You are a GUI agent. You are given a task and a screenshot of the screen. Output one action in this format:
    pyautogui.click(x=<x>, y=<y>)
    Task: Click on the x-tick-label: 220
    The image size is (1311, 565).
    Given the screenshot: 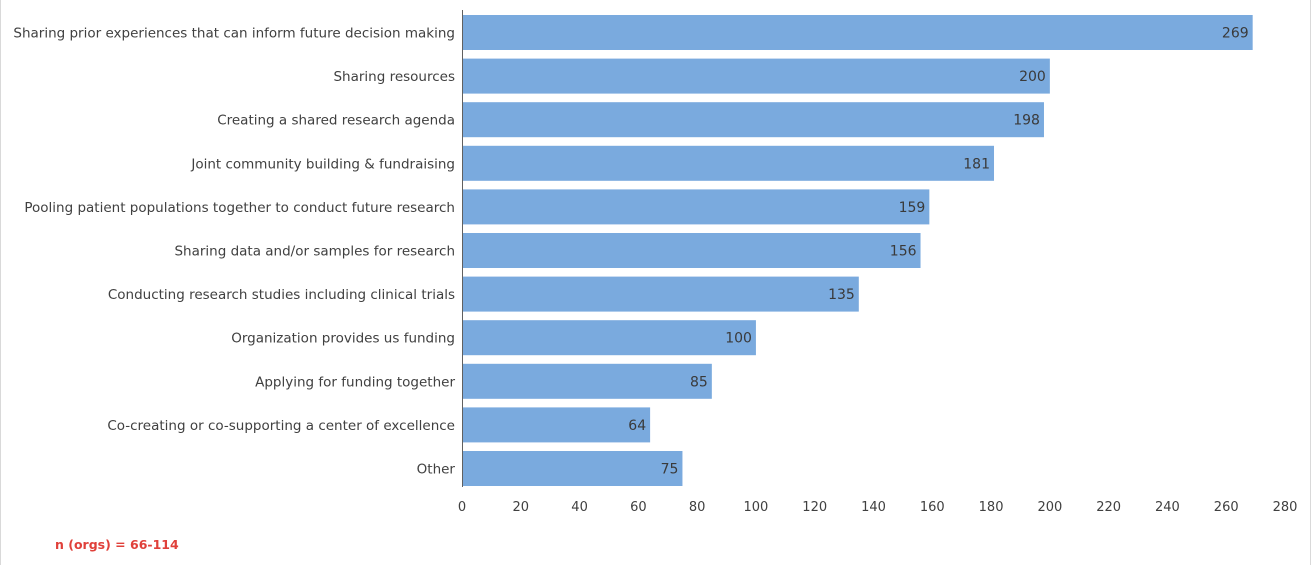 What is the action you would take?
    pyautogui.click(x=1108, y=507)
    